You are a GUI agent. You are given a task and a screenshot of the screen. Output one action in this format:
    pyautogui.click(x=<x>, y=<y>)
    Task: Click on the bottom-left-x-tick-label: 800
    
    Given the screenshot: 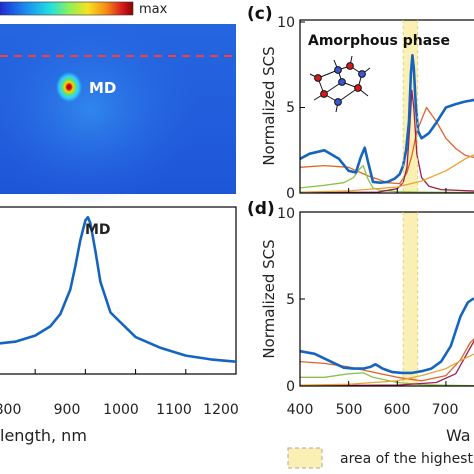 What is the action you would take?
    pyautogui.click(x=10, y=410)
    